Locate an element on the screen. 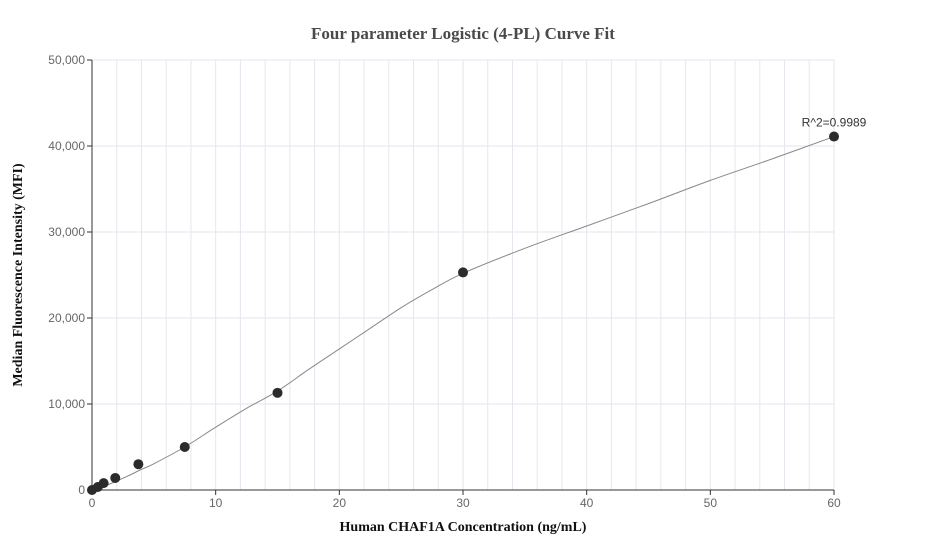 Image resolution: width=927 pixels, height=560 pixels. x-tick-label: 20 is located at coordinates (340, 503).